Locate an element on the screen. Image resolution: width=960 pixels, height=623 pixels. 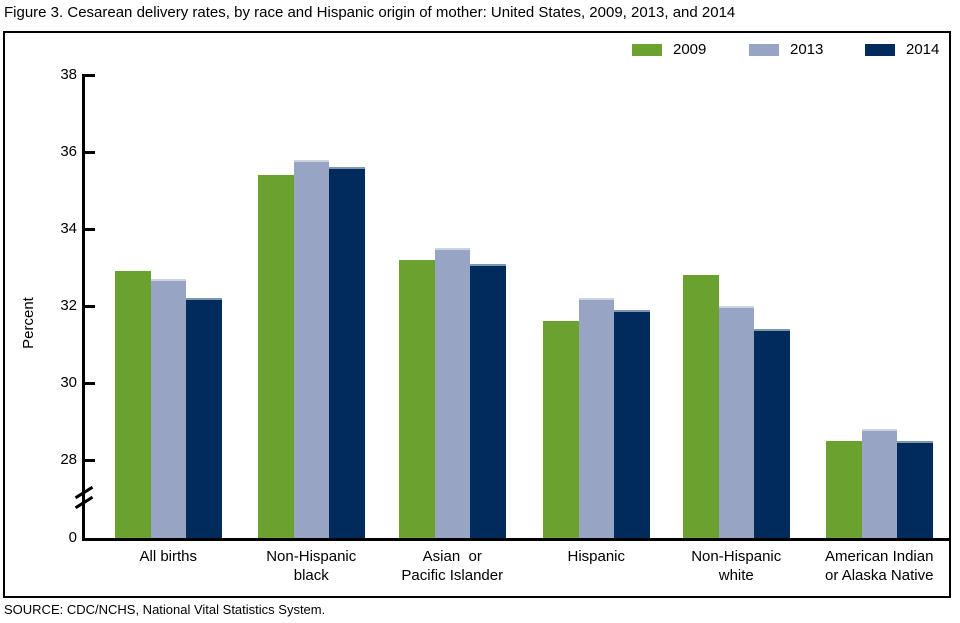
x-category-label: Non-Hispanic white is located at coordinates (736, 566).